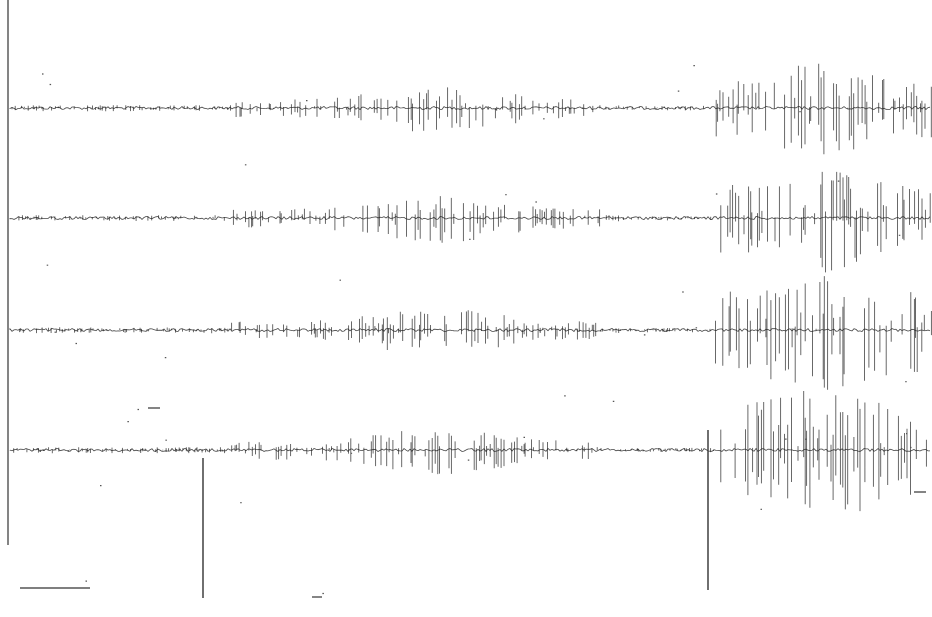  What do you see at coordinates (471, 109) in the screenshot?
I see `trace-spikes` at bounding box center [471, 109].